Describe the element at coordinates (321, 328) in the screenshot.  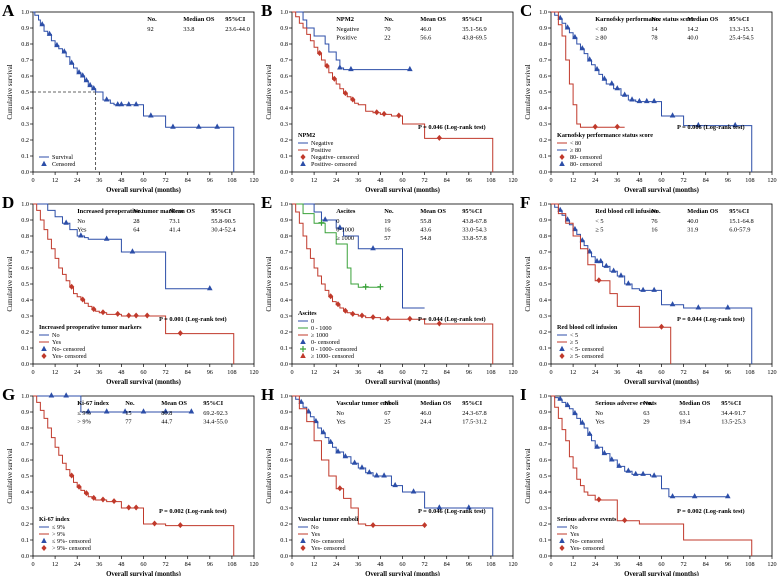
I see `legend-label: 0 - 1000` at that location.